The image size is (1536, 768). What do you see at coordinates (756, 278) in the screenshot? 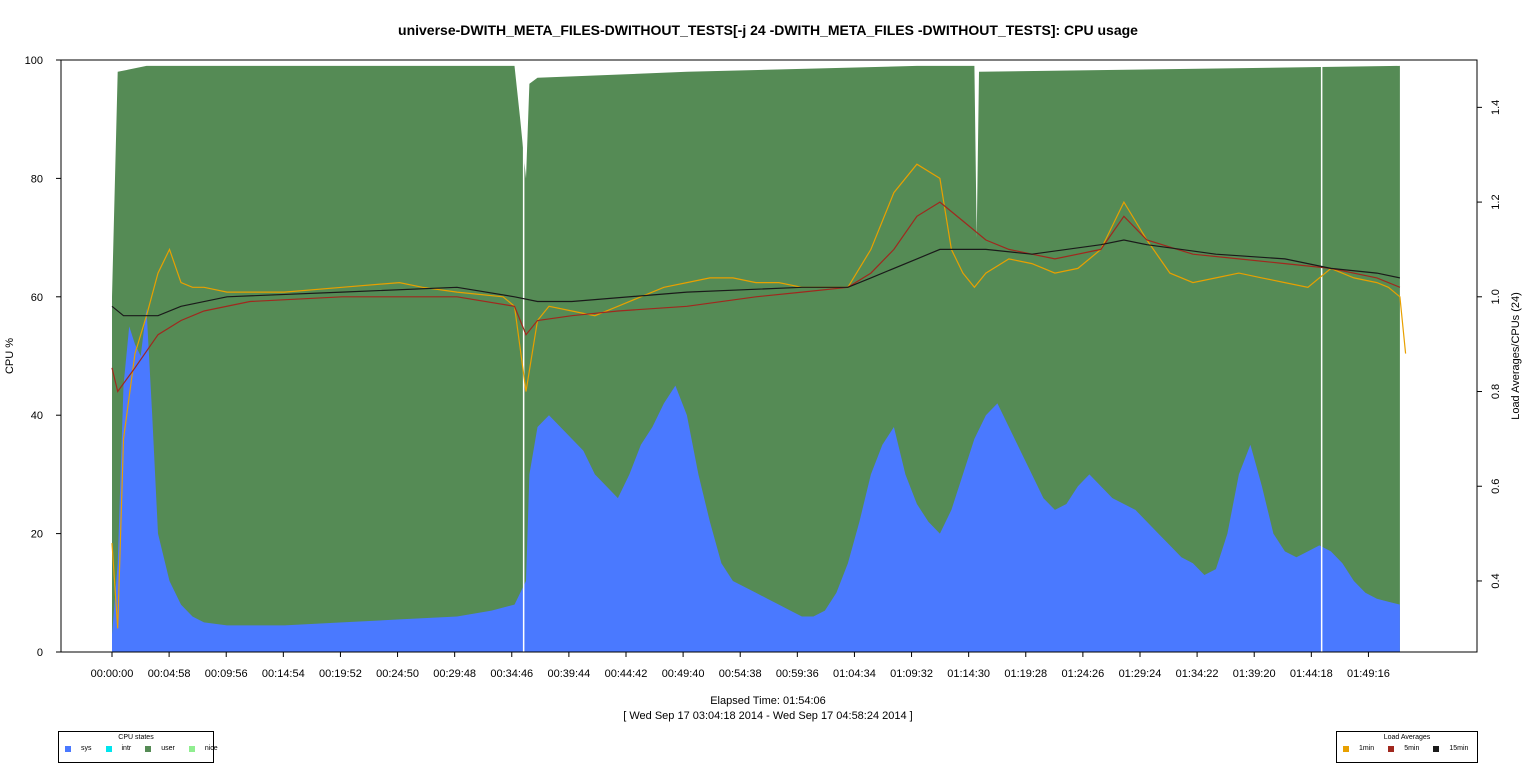
I see `load-line-15min` at bounding box center [756, 278].